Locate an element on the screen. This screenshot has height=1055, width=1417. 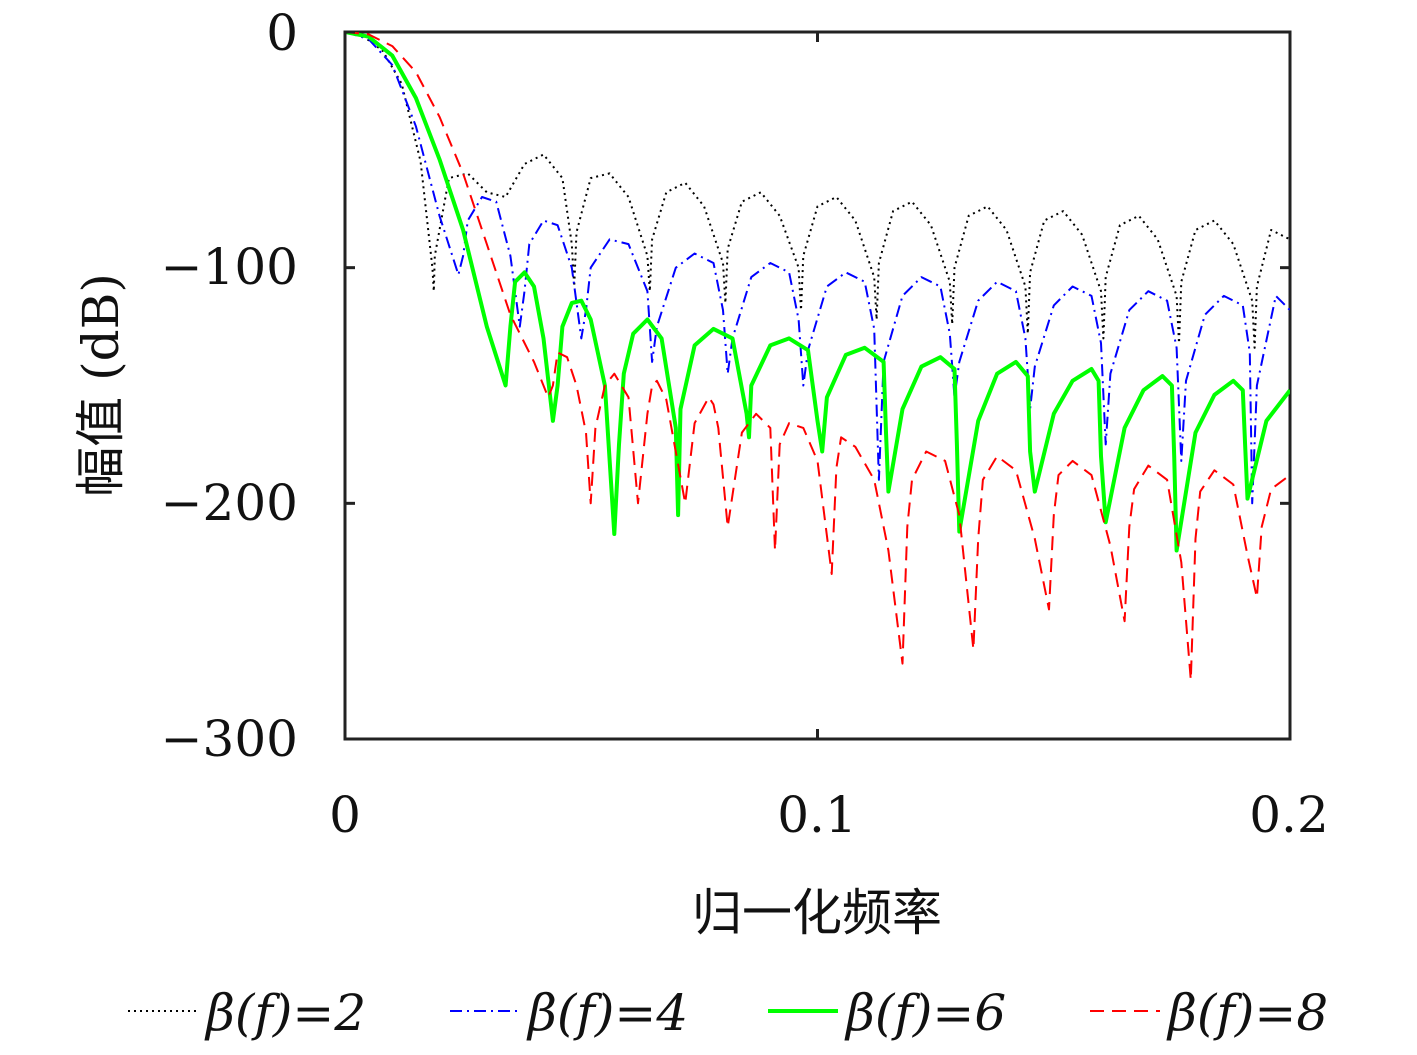
y-tick-label-0: 0 is located at coordinates (282, 33).